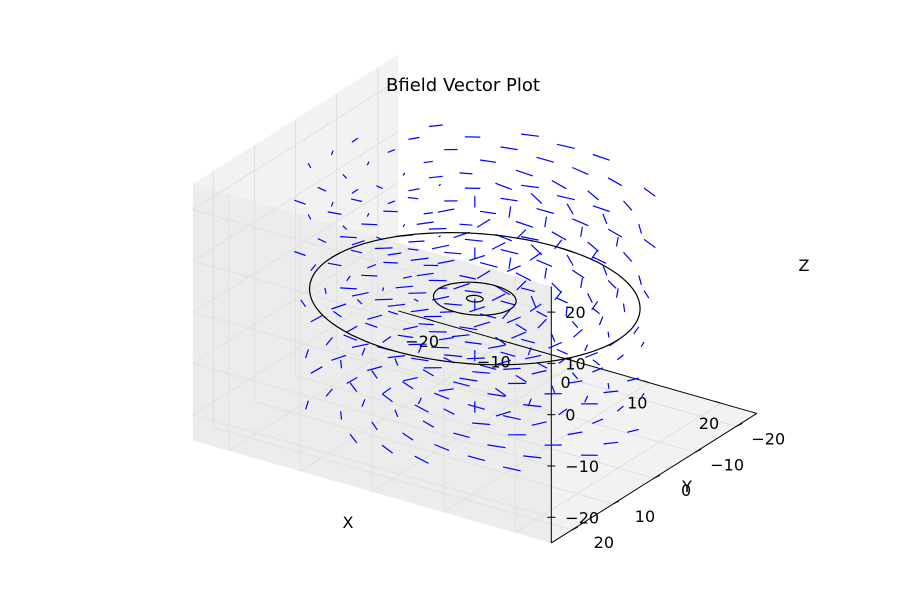  I want to click on back-grid-z, so click(372, 261).